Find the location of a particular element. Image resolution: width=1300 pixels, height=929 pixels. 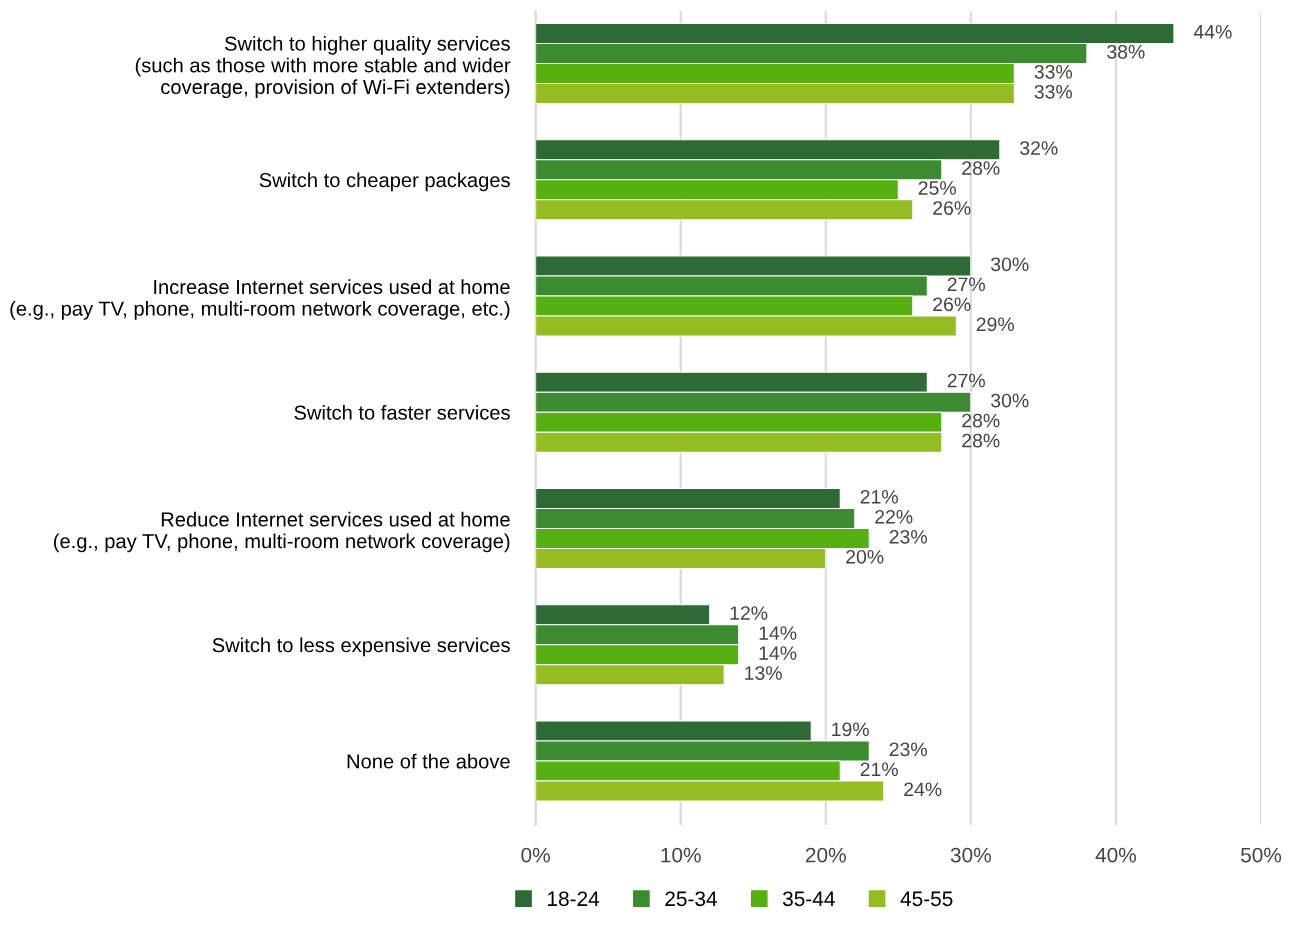

x-tick-label: 30% is located at coordinates (970, 855).